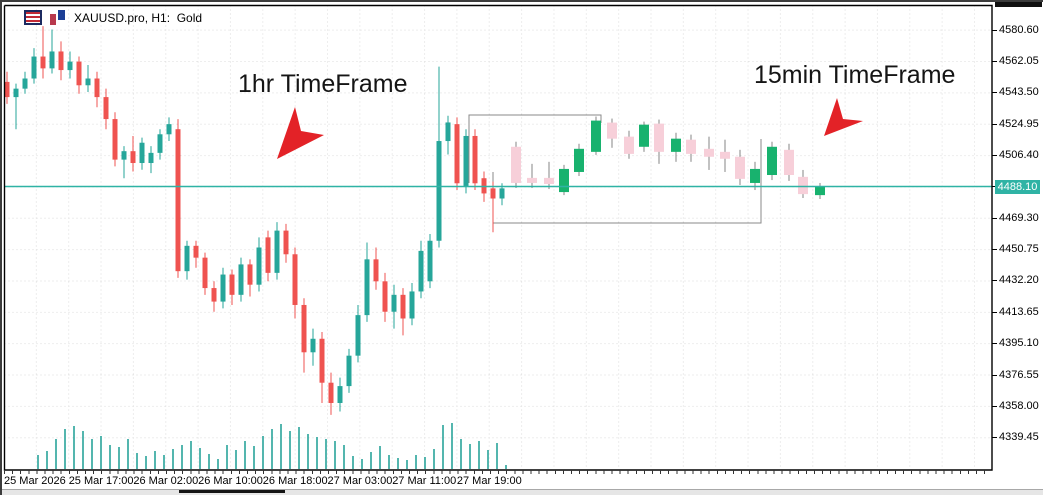 This screenshot has width=1043, height=495. I want to click on depth-of-market-icon, so click(33, 17).